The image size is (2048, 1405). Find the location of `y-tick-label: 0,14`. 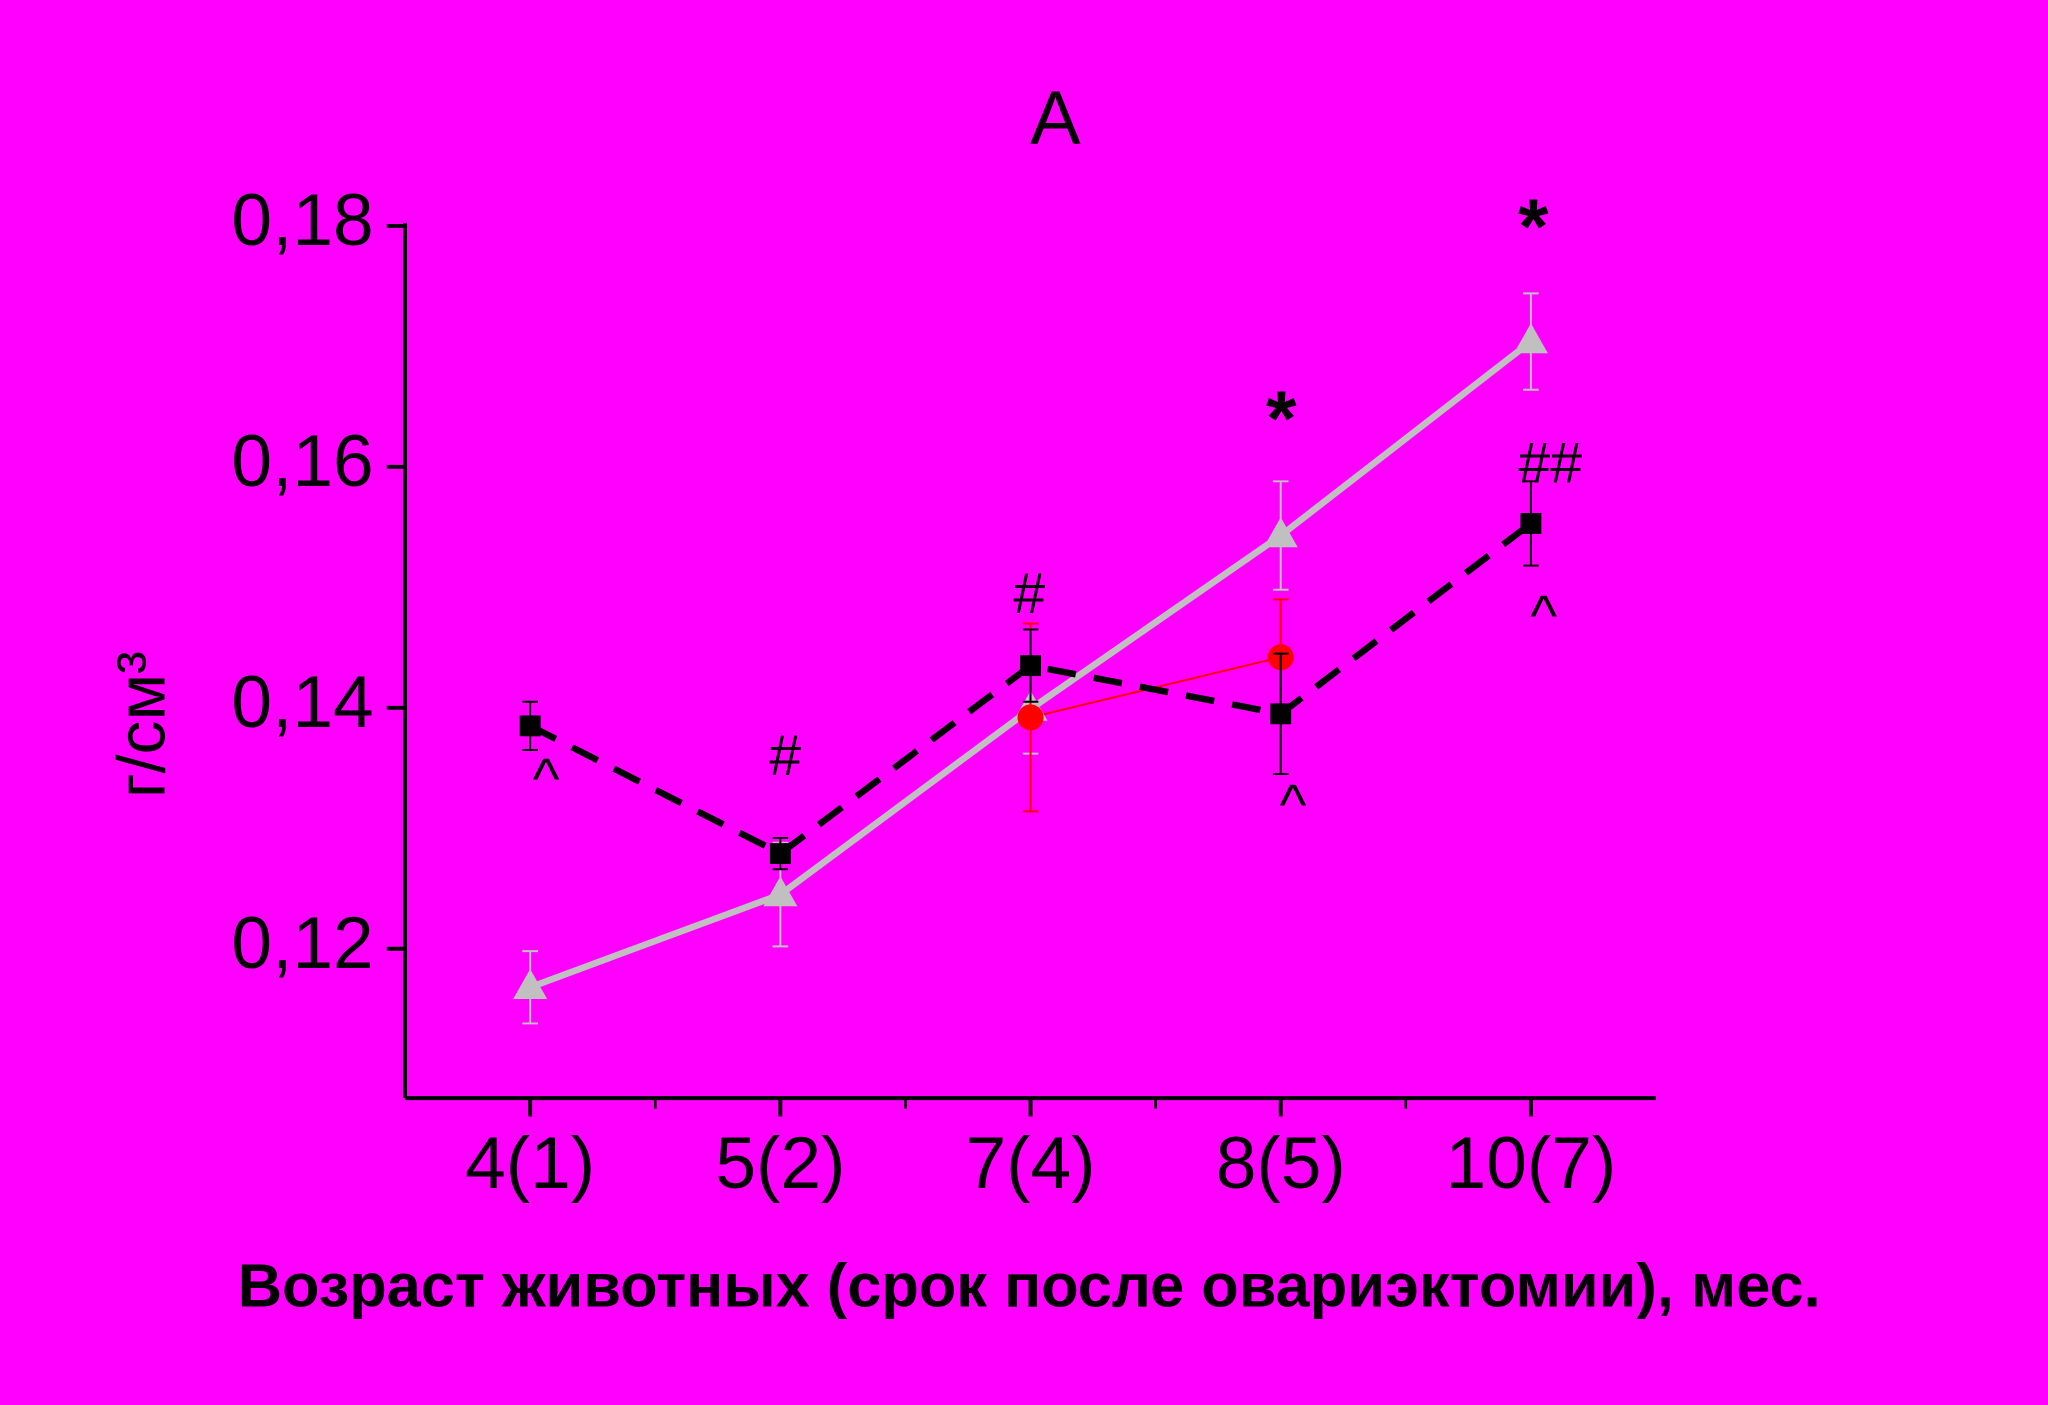

y-tick-label: 0,14 is located at coordinates (302, 702).